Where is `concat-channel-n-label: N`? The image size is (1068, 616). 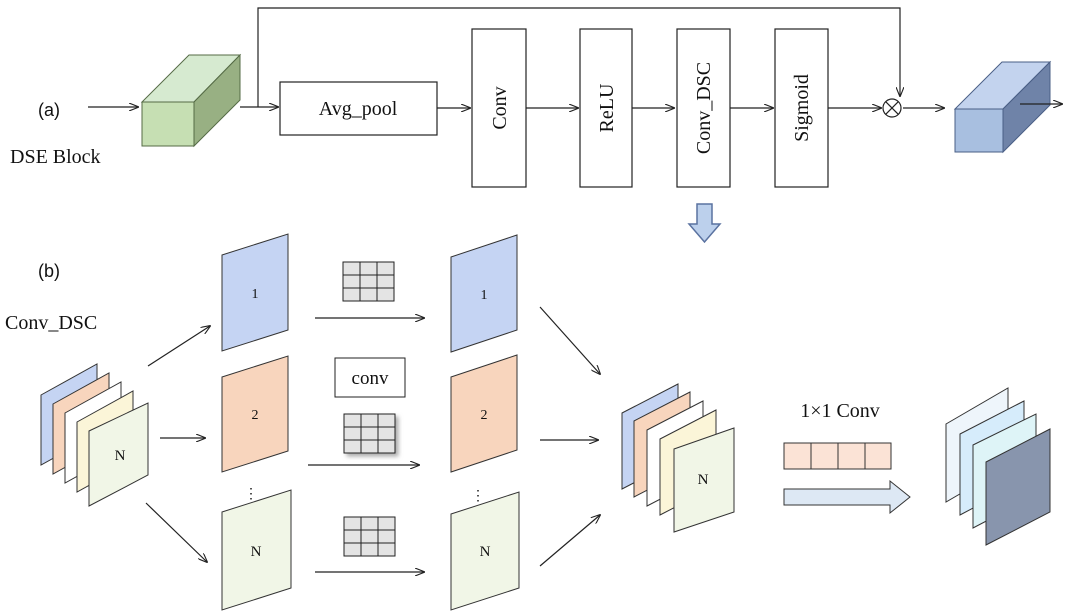
concat-channel-n-label: N is located at coordinates (703, 480).